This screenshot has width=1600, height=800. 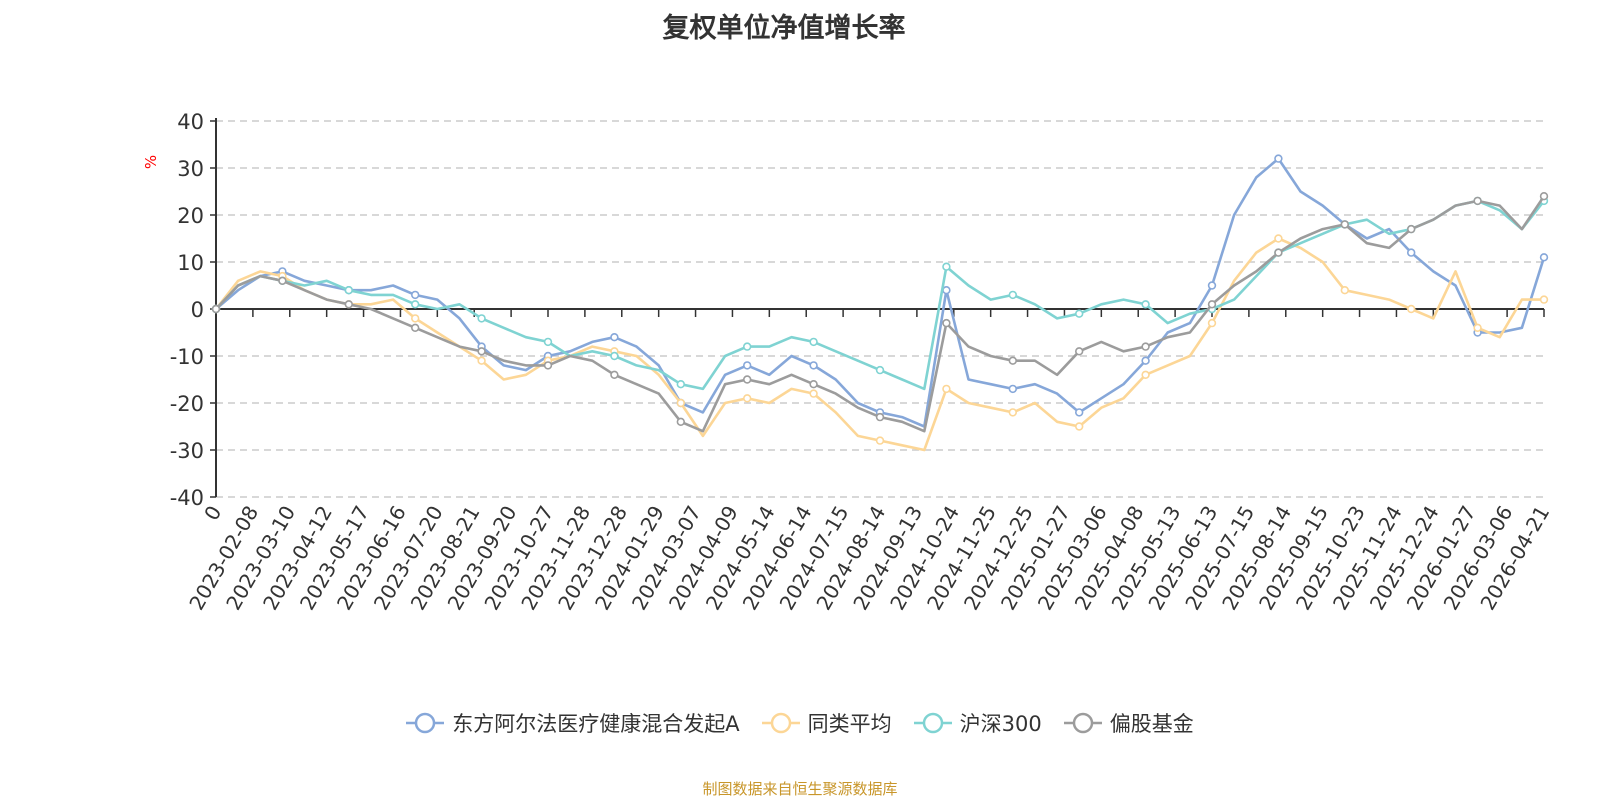 What do you see at coordinates (187, 404) in the screenshot?
I see `y-tick-label: -20` at bounding box center [187, 404].